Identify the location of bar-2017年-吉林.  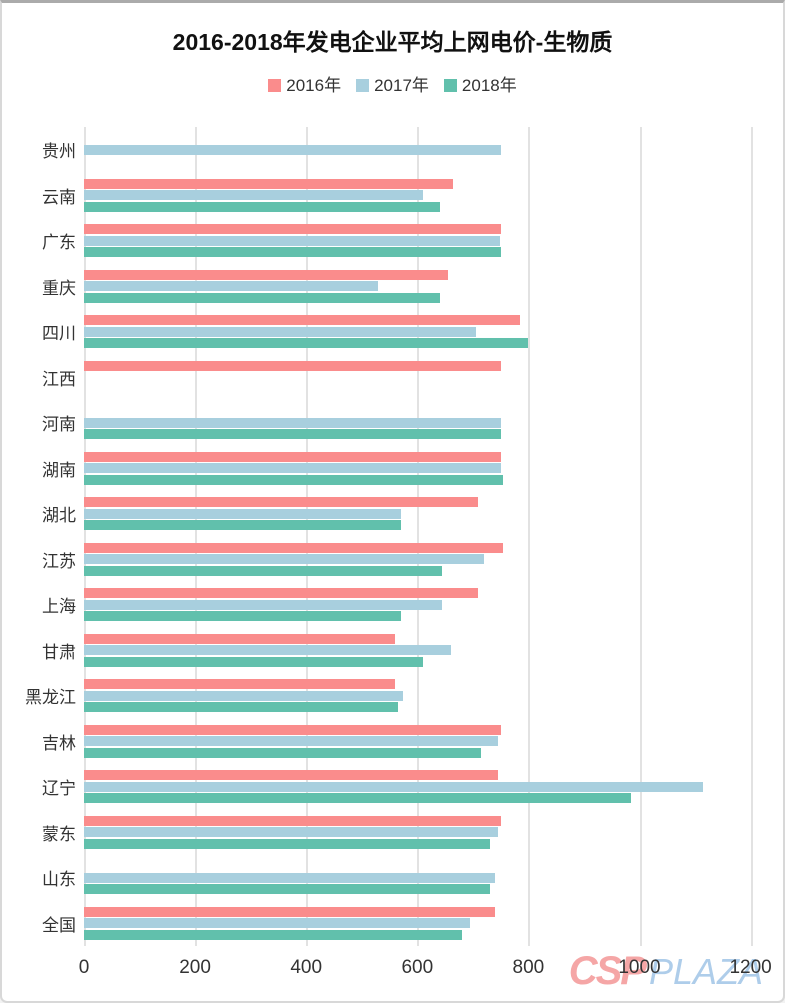
(291, 741).